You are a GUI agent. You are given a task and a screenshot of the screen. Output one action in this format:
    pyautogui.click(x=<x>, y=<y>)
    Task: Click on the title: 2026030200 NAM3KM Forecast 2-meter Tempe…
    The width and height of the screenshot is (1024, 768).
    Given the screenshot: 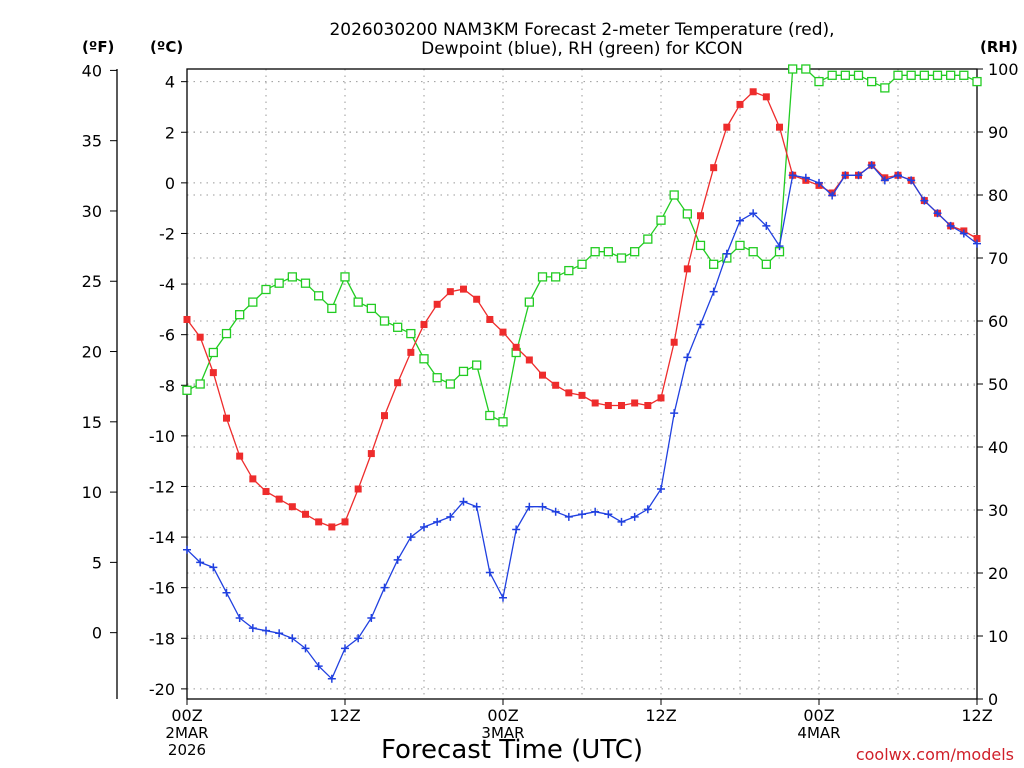 What is the action you would take?
    pyautogui.click(x=581, y=39)
    